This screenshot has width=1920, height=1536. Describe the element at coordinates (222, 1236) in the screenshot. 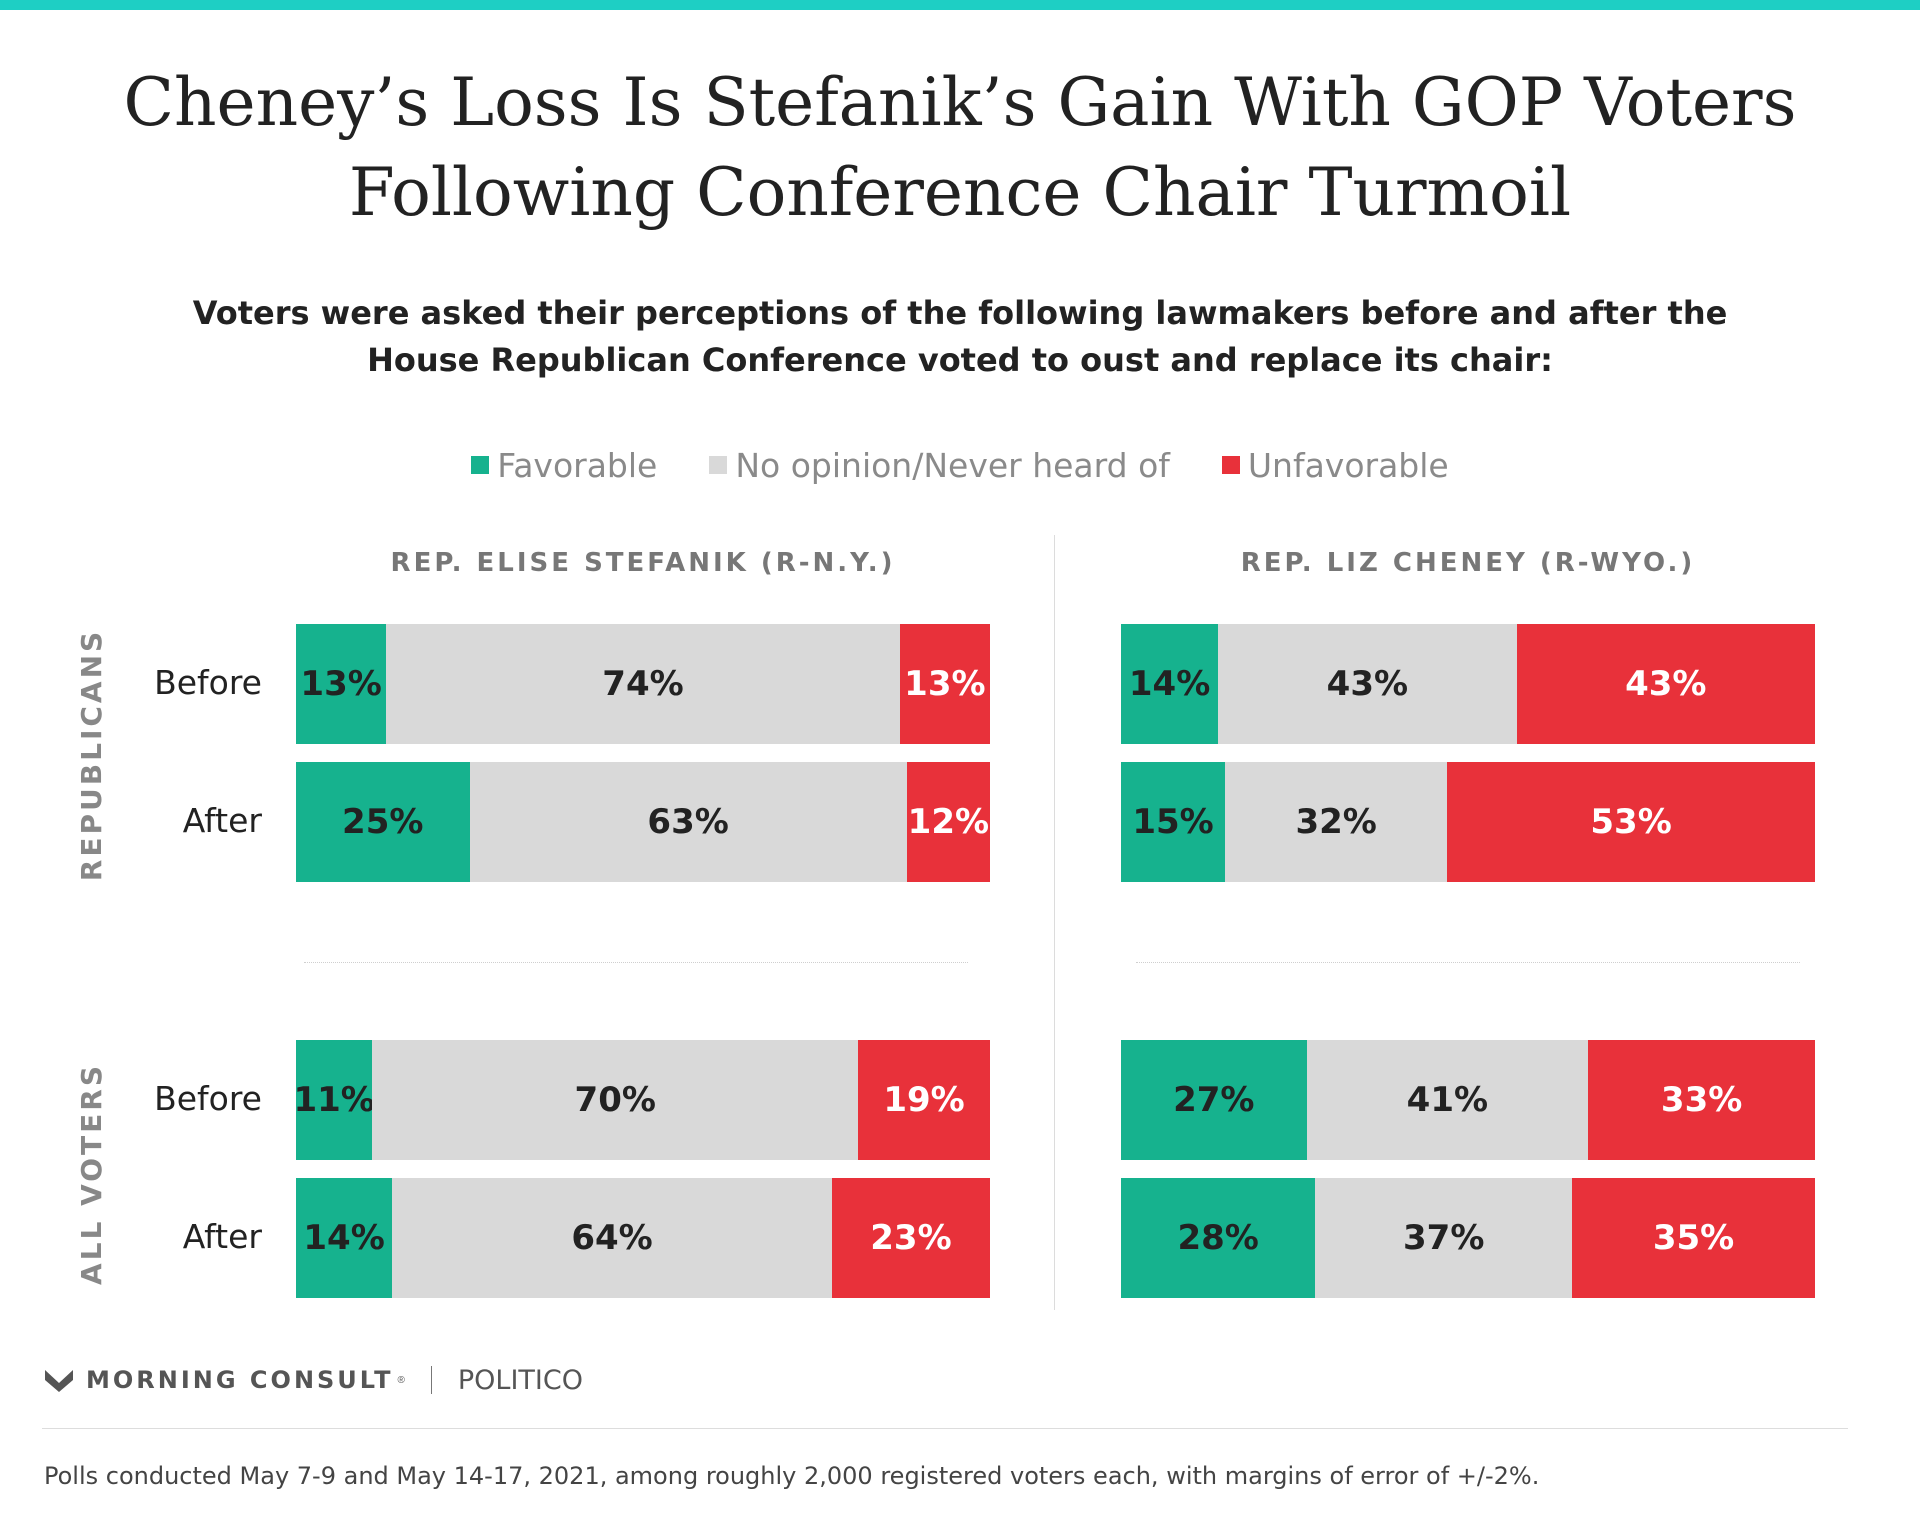

I see `row-label-all-voters-after: After` at that location.